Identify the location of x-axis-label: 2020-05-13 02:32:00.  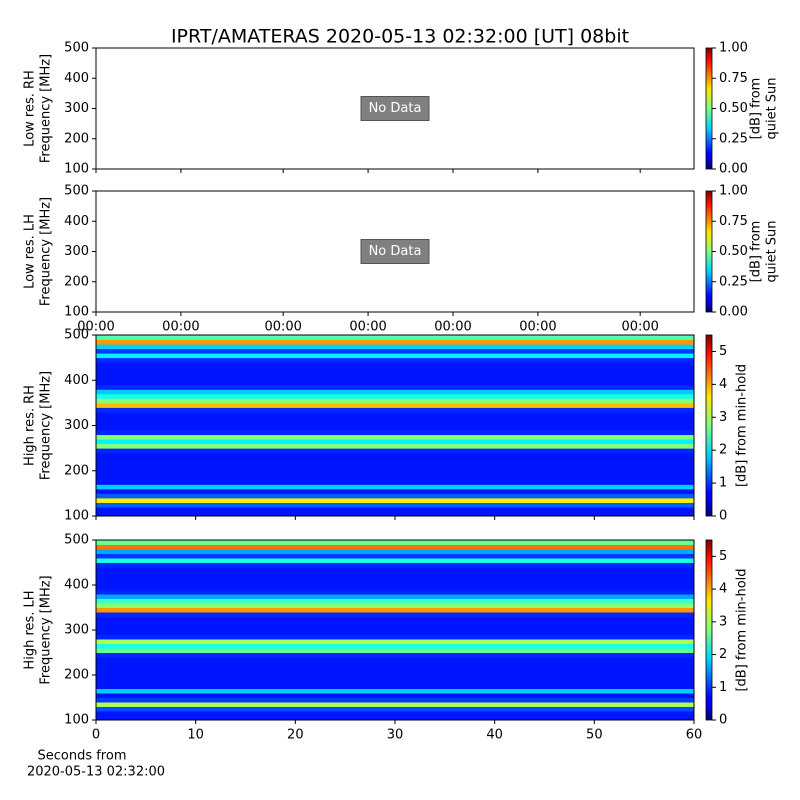
(96, 772).